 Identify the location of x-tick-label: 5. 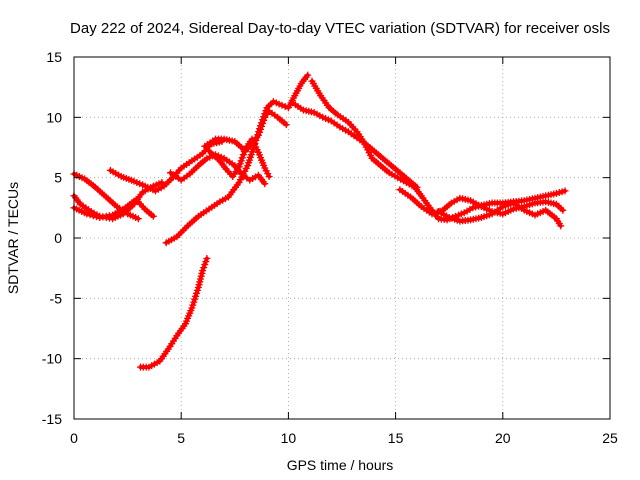
(181, 438).